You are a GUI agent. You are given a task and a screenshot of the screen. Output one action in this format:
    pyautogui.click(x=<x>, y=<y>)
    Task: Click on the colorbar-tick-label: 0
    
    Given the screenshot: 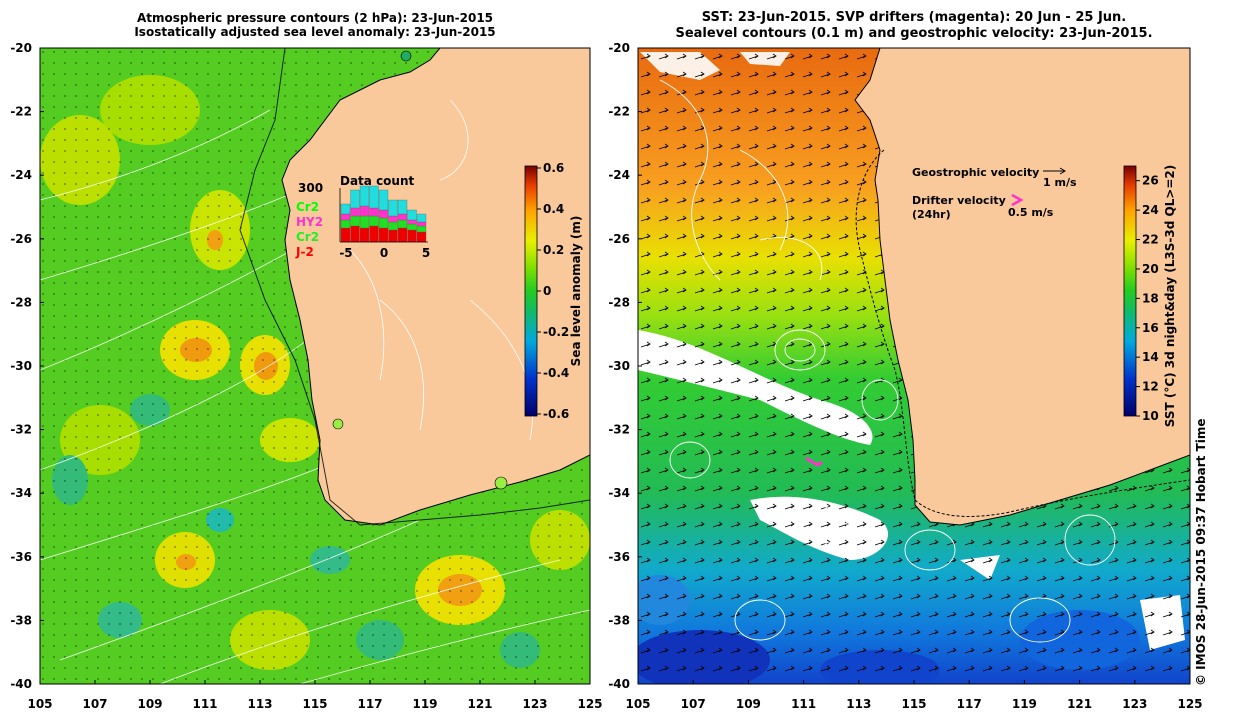 What is the action you would take?
    pyautogui.click(x=547, y=291)
    